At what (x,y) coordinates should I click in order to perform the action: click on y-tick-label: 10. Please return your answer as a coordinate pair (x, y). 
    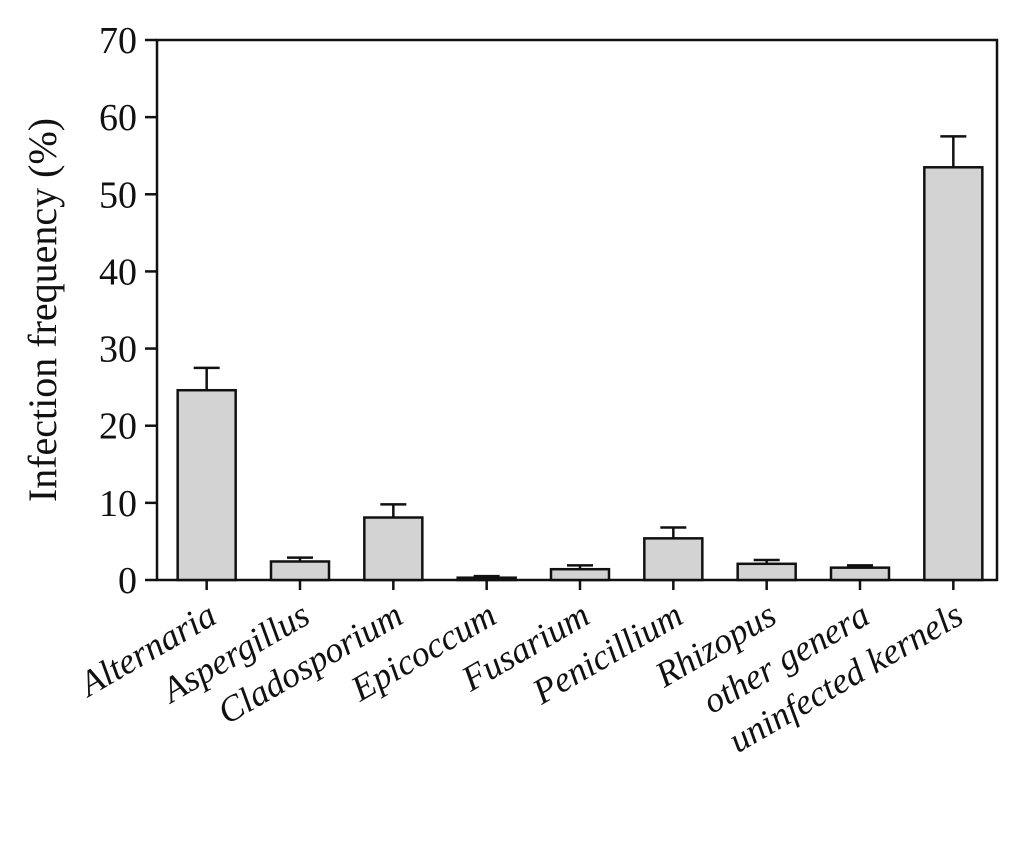
    Looking at the image, I should click on (118, 504).